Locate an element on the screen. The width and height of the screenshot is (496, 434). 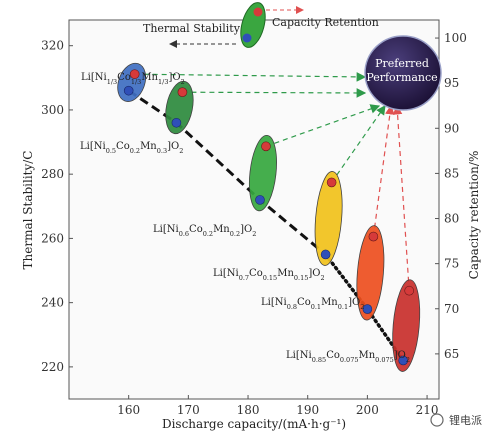
material-label: Li[Ni0.8Co0.1Mn0.1]O2 is located at coordinates (312, 304).